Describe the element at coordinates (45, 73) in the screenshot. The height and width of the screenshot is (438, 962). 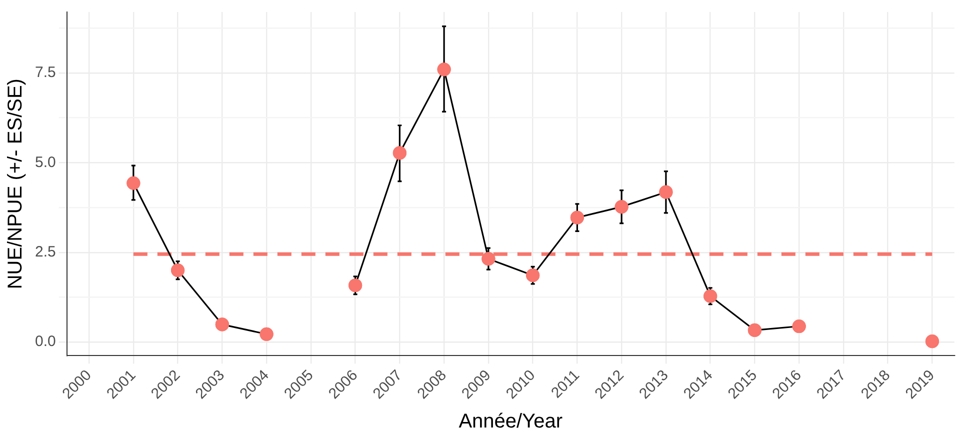
I see `y-tick-label: 7.5` at that location.